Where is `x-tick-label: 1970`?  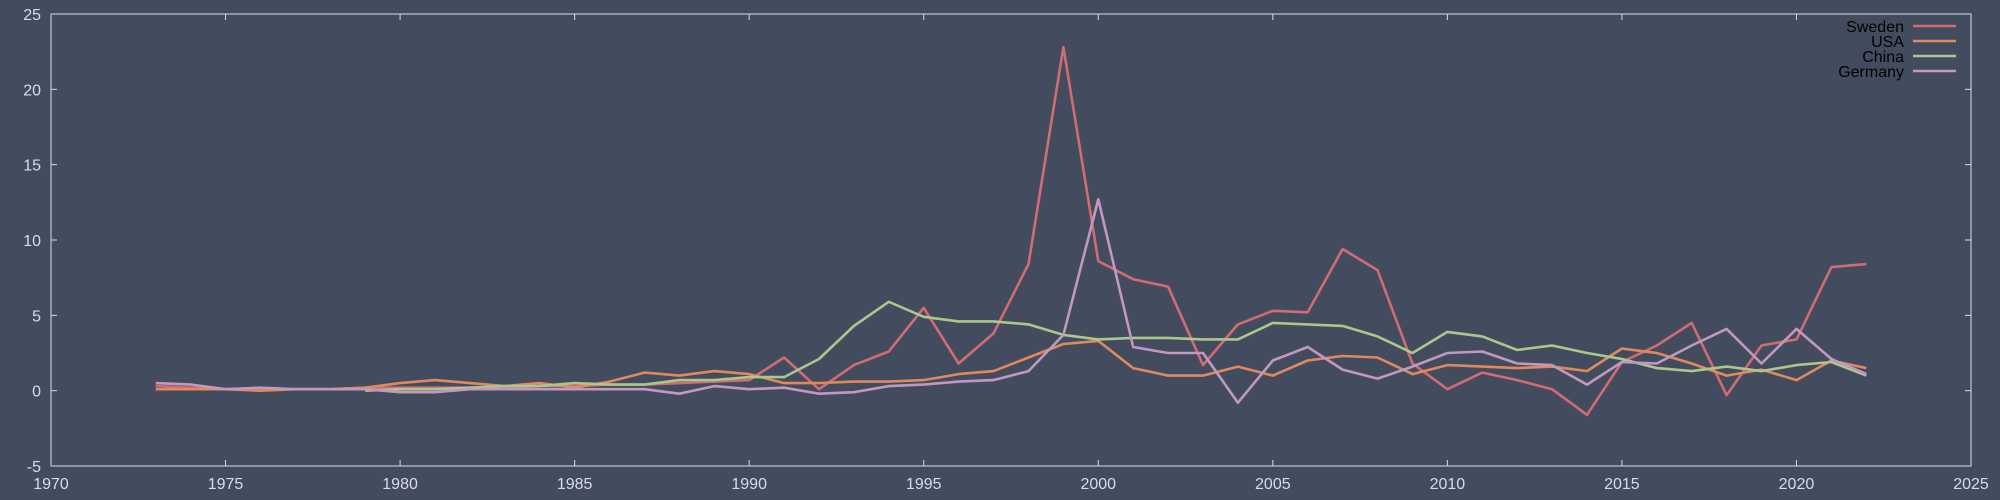
x-tick-label: 1970 is located at coordinates (51, 484).